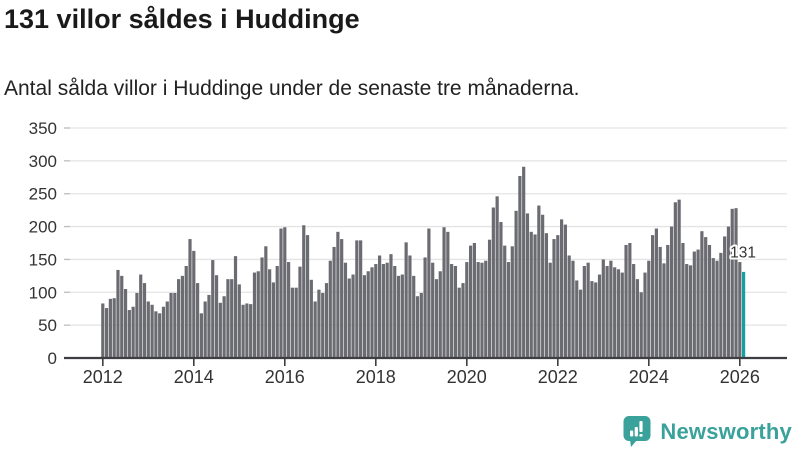 The width and height of the screenshot is (800, 450). What do you see at coordinates (43, 128) in the screenshot?
I see `y-axis-tick-label: 350` at bounding box center [43, 128].